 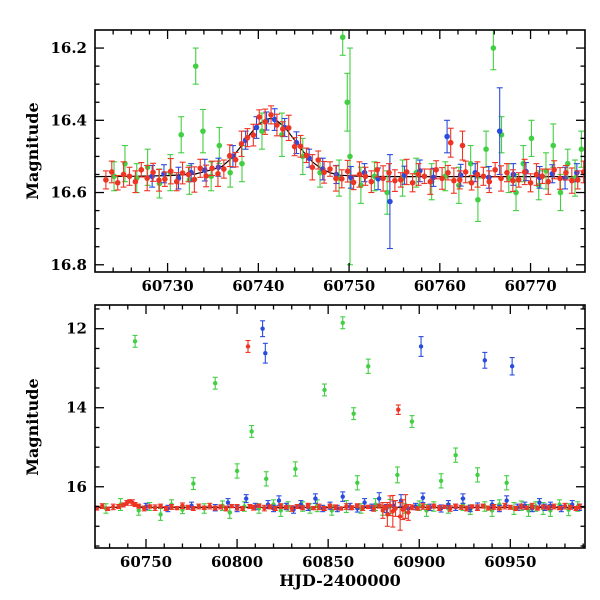 I want to click on red-data-points, so click(x=343, y=150).